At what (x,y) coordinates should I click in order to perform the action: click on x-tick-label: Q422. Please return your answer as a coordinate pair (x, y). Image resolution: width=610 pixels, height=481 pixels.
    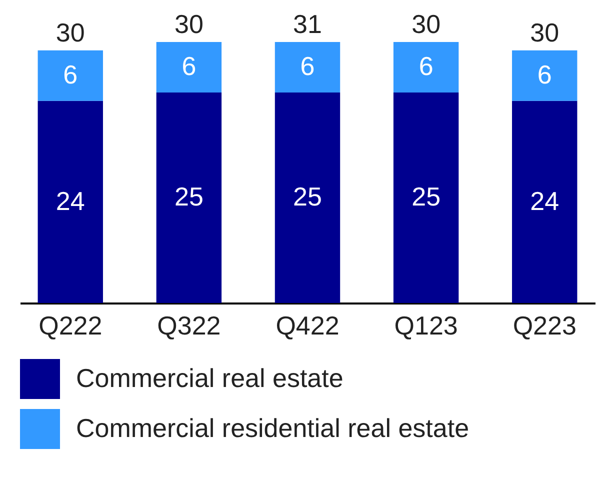
    Looking at the image, I should click on (308, 325).